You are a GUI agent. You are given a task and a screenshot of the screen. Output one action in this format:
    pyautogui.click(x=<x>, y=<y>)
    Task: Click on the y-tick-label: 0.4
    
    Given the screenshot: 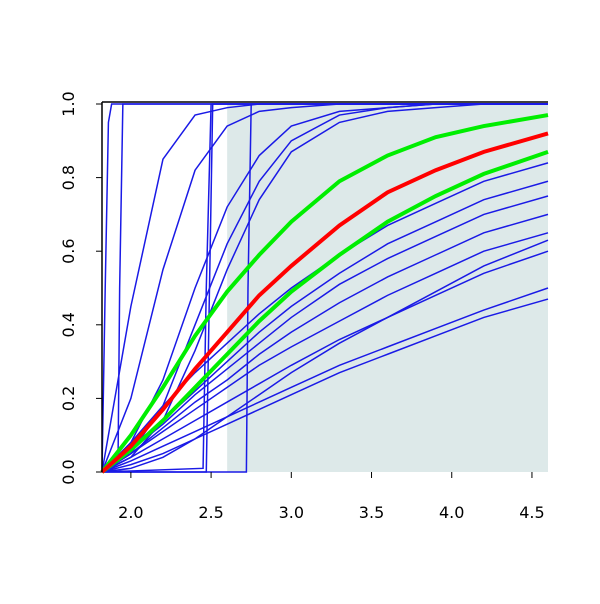 What is the action you would take?
    pyautogui.click(x=68, y=324)
    